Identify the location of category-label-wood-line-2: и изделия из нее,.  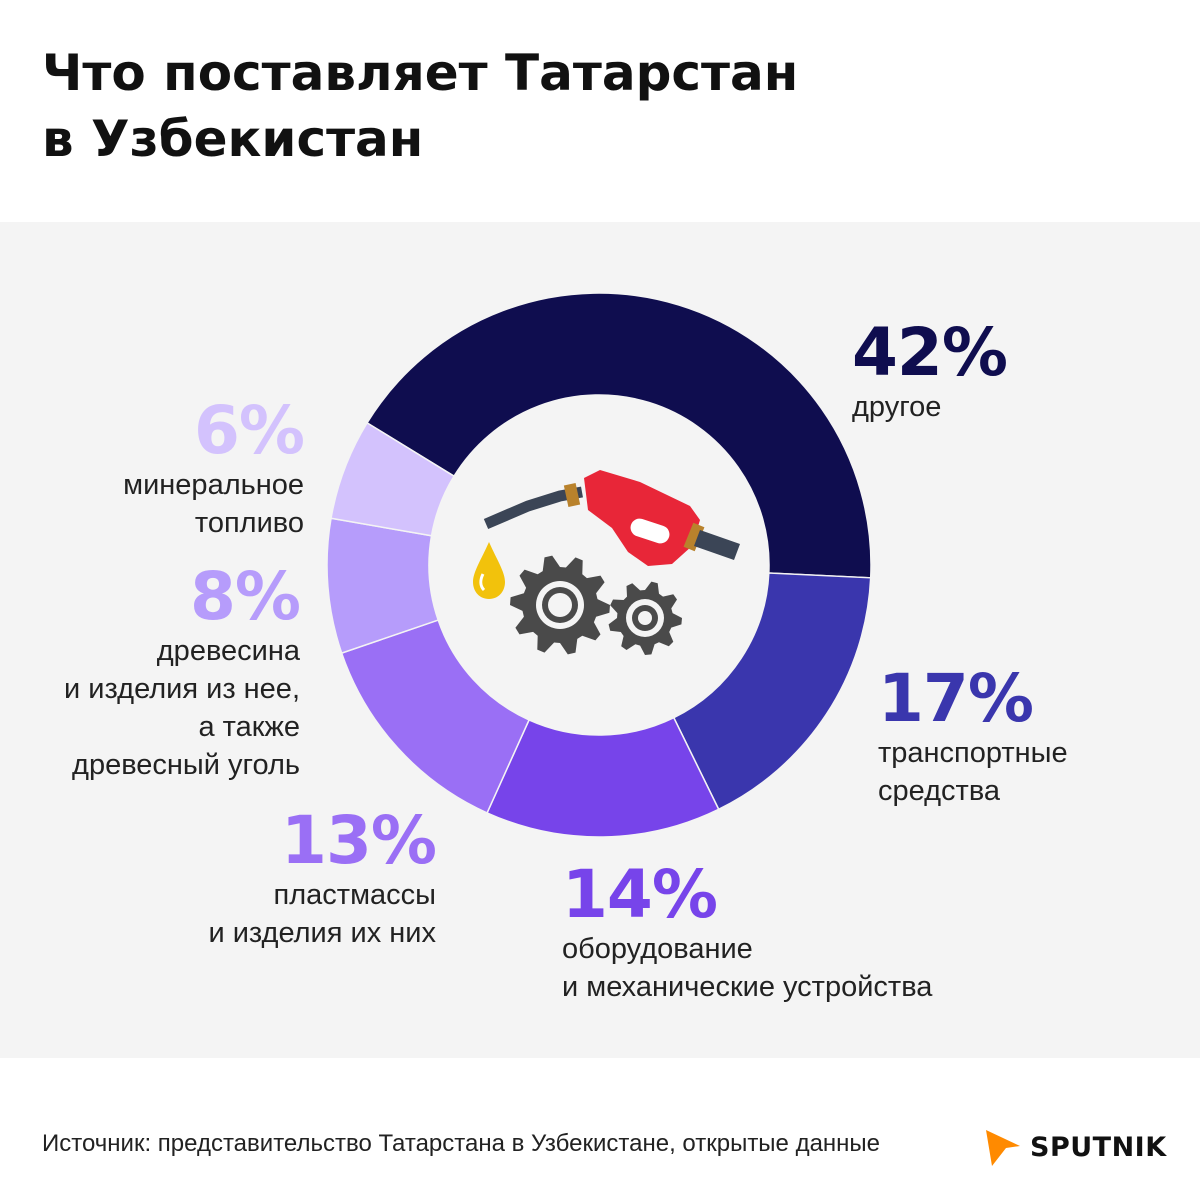
(182, 689).